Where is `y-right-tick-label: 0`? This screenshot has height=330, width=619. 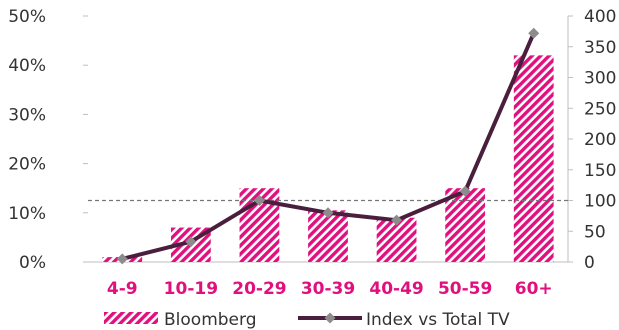 y-right-tick-label: 0 is located at coordinates (589, 263).